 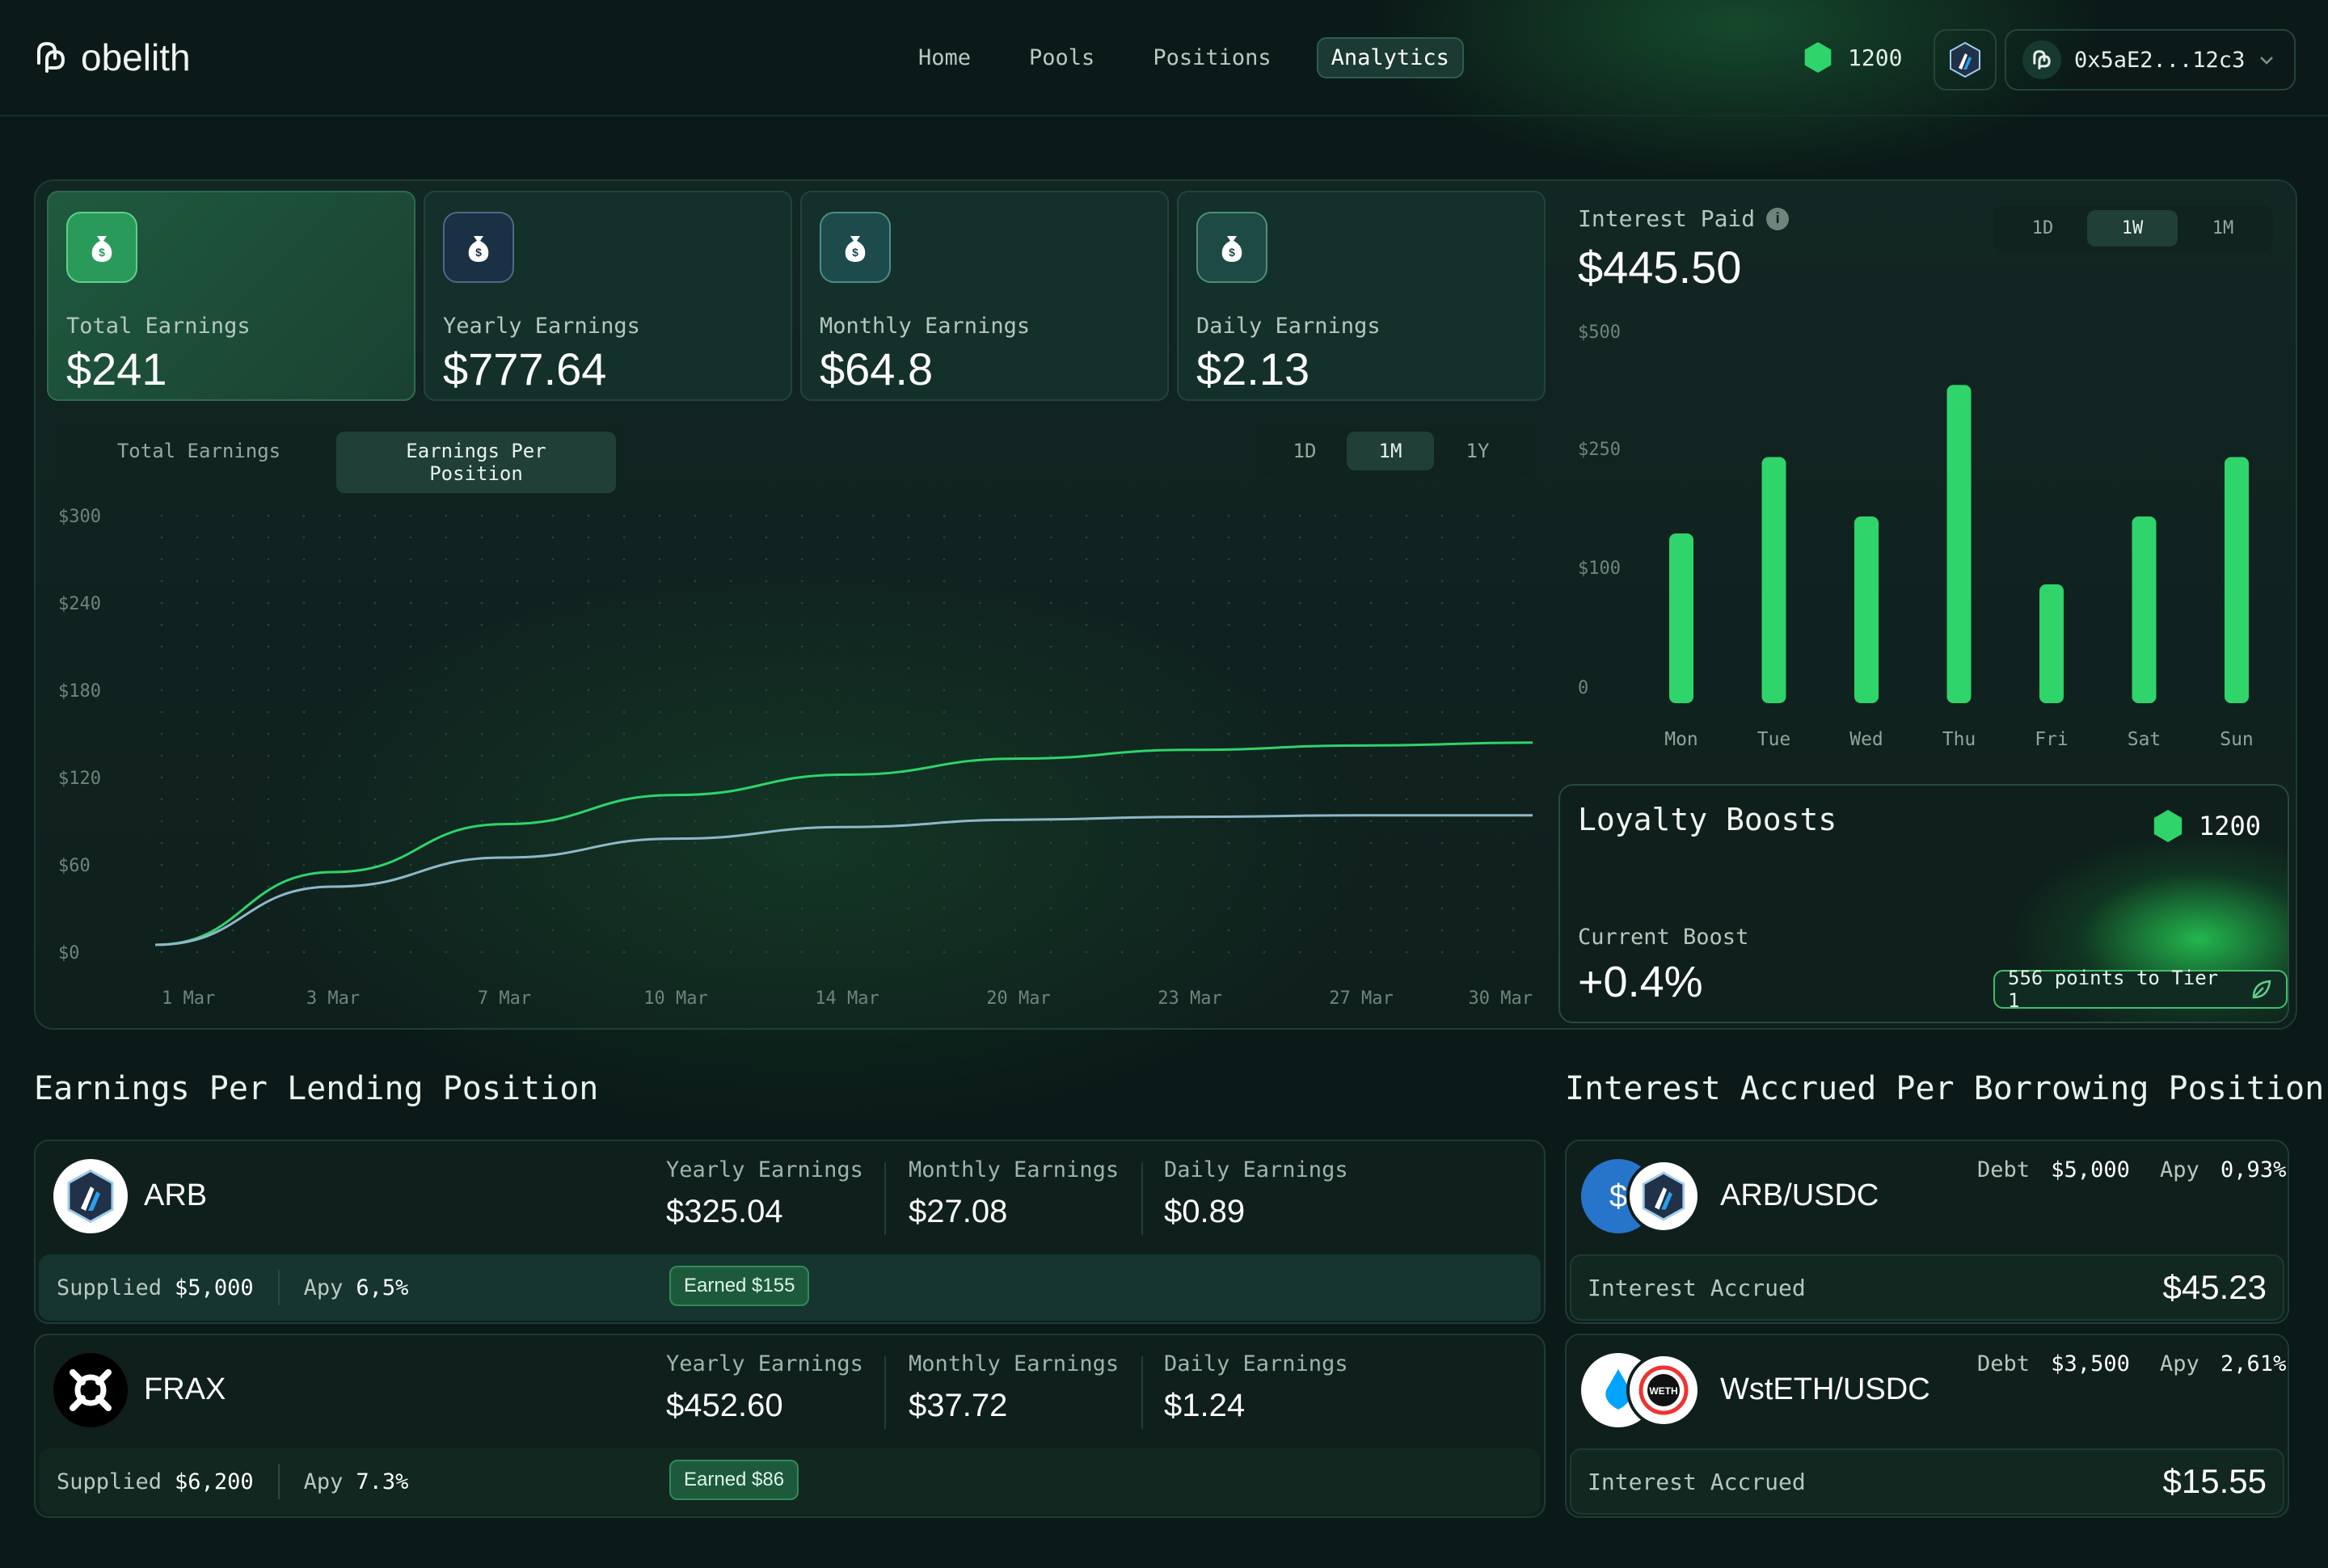 What do you see at coordinates (158, 326) in the screenshot?
I see `stat-label: Total Earnings` at bounding box center [158, 326].